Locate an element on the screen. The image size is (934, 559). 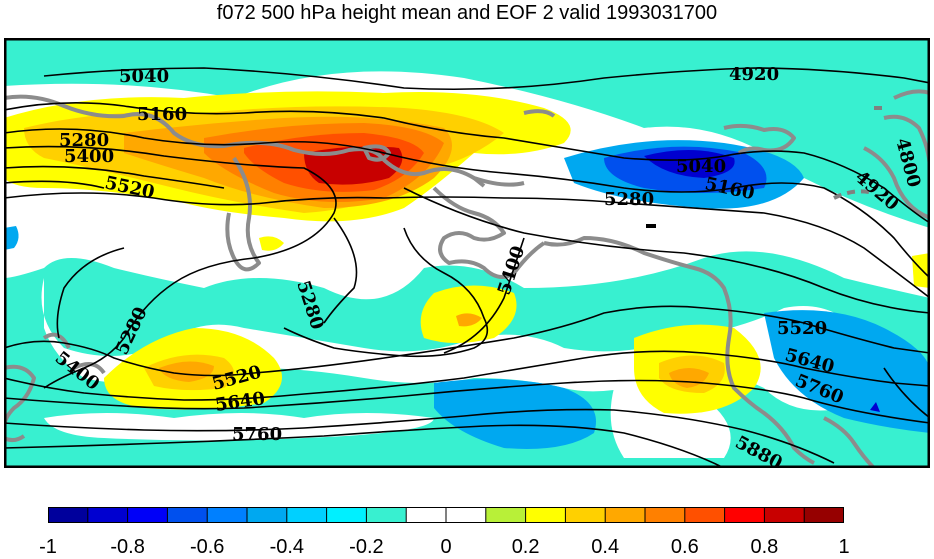
colorbar-label: 0.4 is located at coordinates (605, 547).